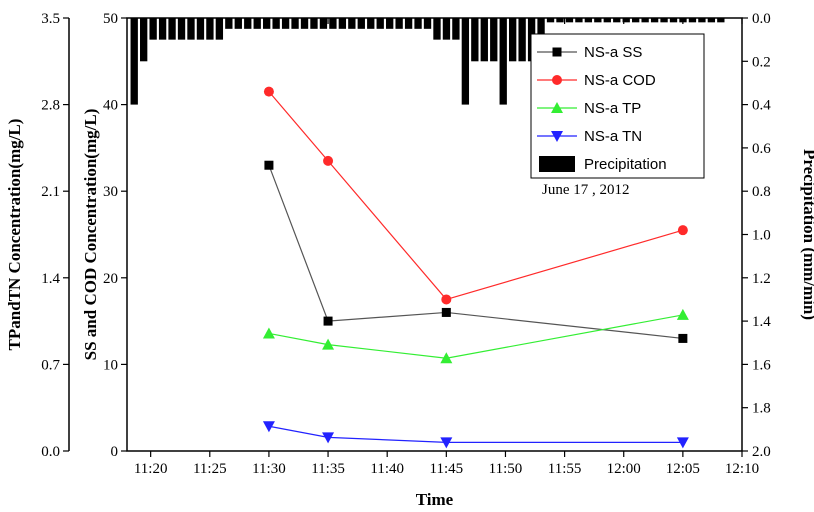  What do you see at coordinates (557, 136) in the screenshot?
I see `legend-marker-ns-a-tn` at bounding box center [557, 136].